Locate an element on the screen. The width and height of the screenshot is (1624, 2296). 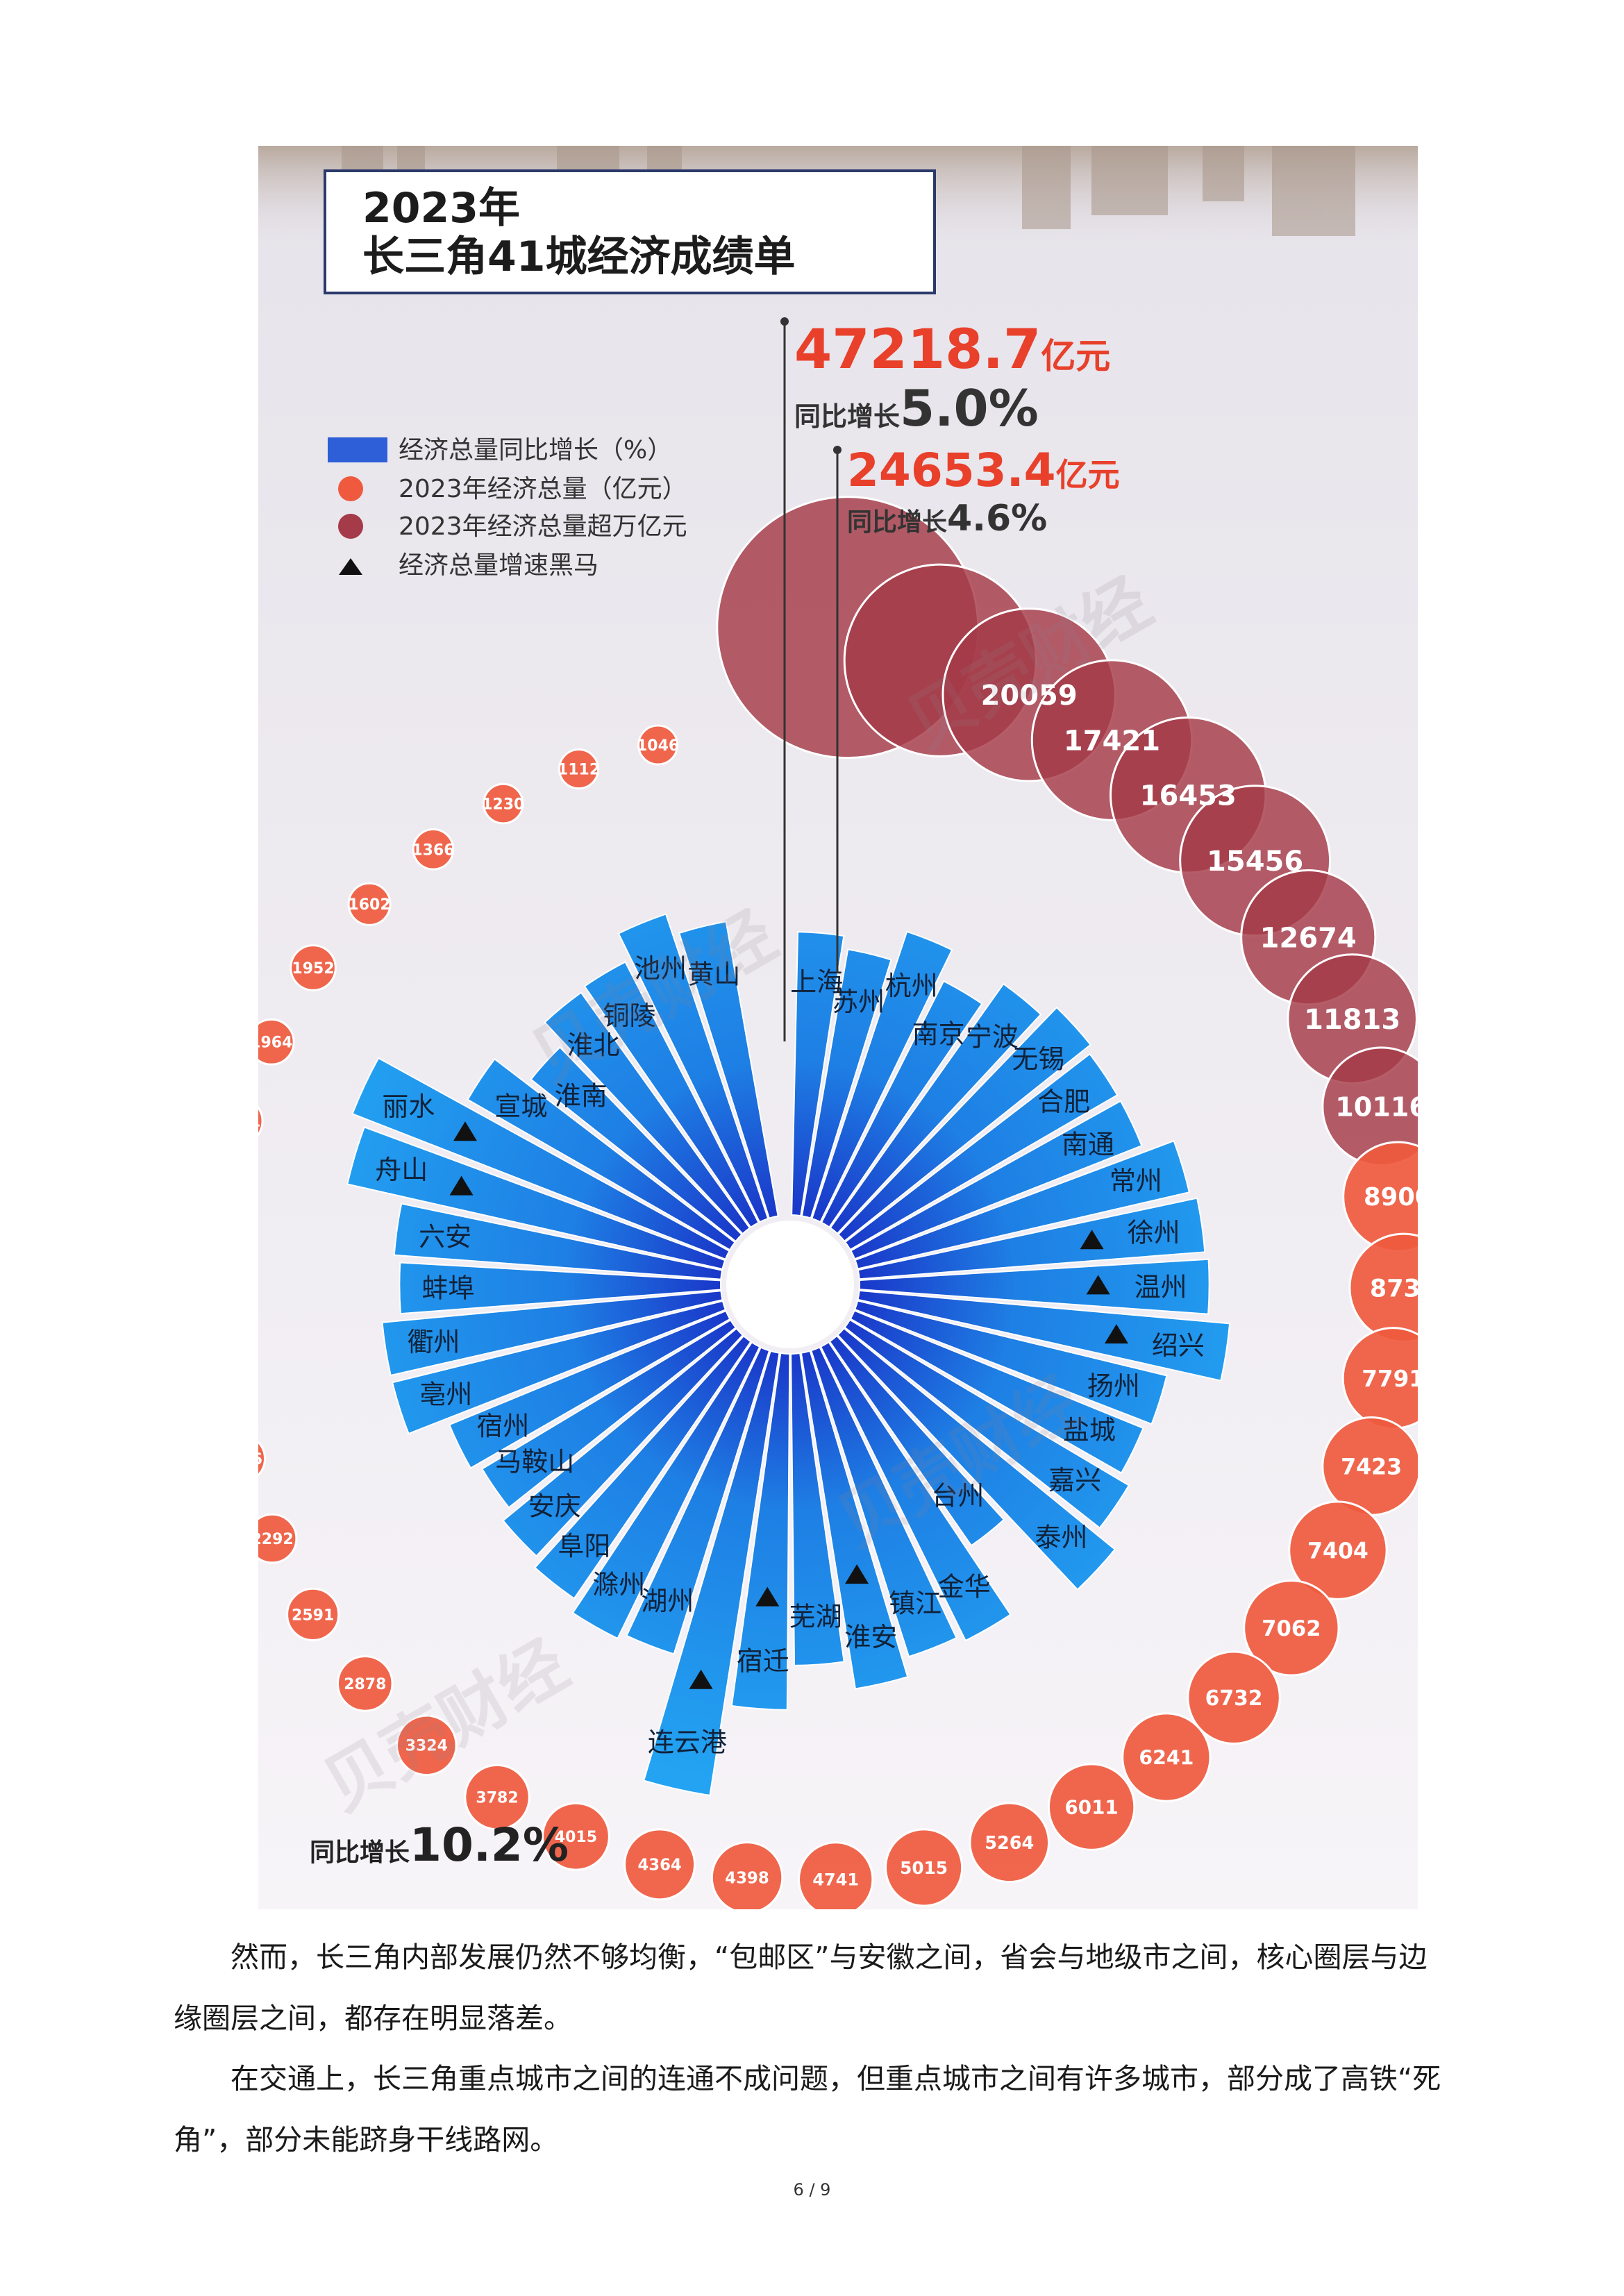
legend-label-trillion: 2023年经济总量超万亿元 is located at coordinates (543, 526).